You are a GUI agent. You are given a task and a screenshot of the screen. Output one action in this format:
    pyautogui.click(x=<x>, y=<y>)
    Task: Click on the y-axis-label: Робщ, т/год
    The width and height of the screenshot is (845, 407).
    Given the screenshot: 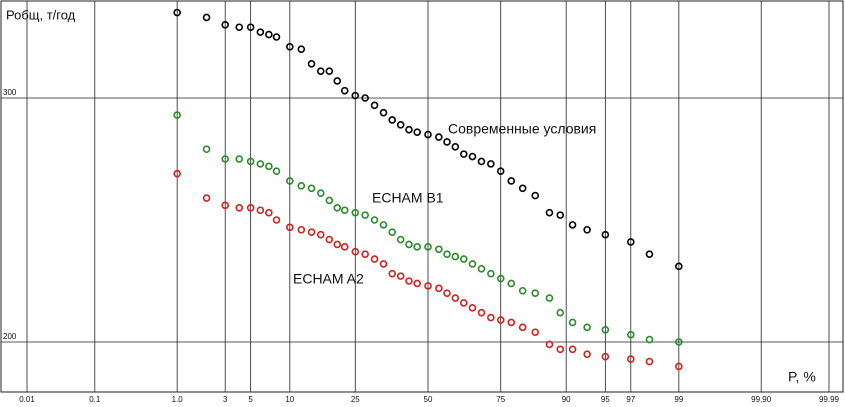 What is the action you would take?
    pyautogui.click(x=41, y=14)
    